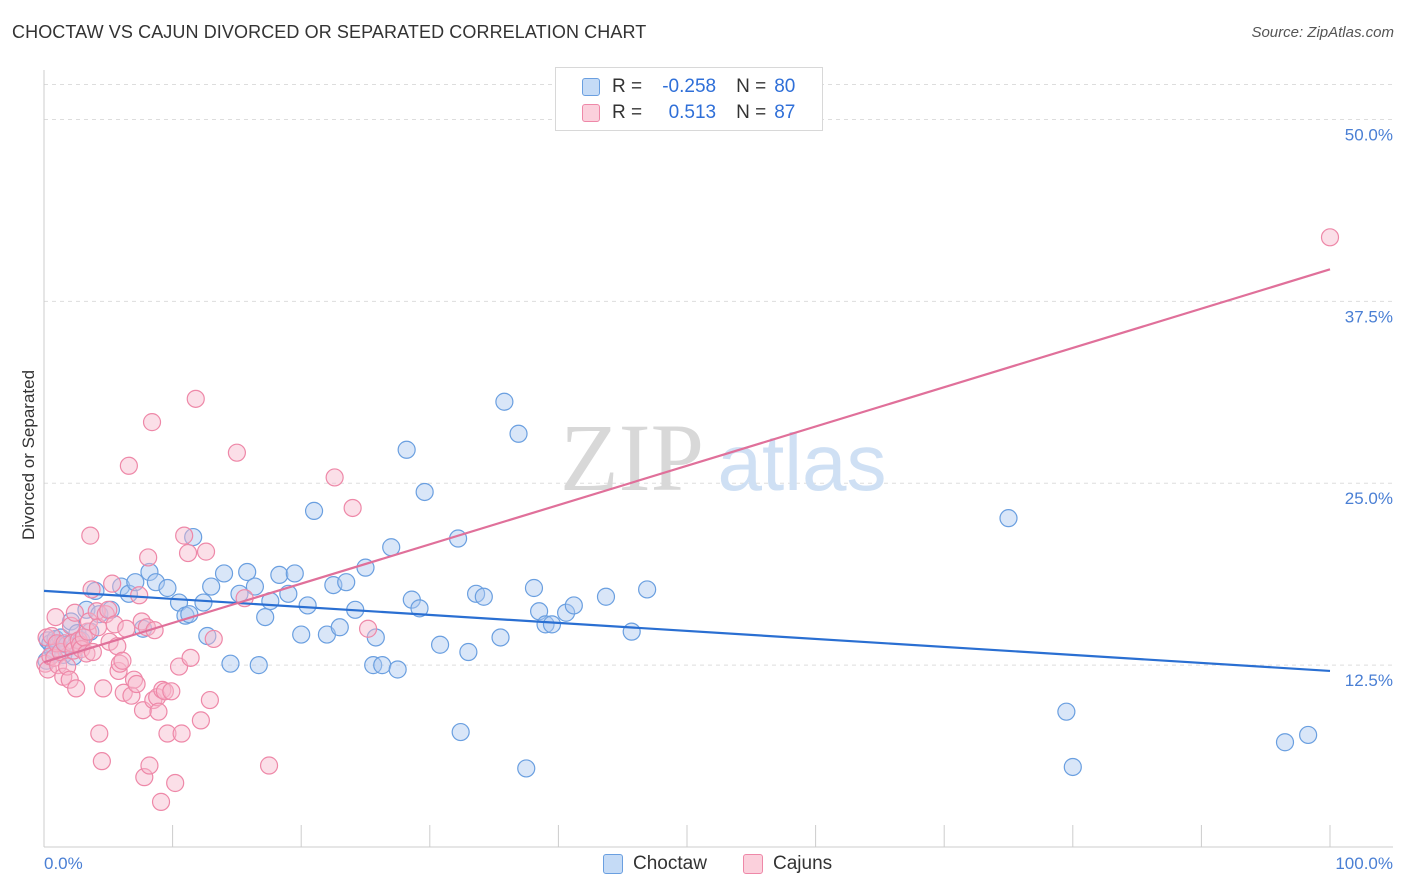 The image size is (1406, 892). I want to click on x-tick-label: 0.0%, so click(63, 863).